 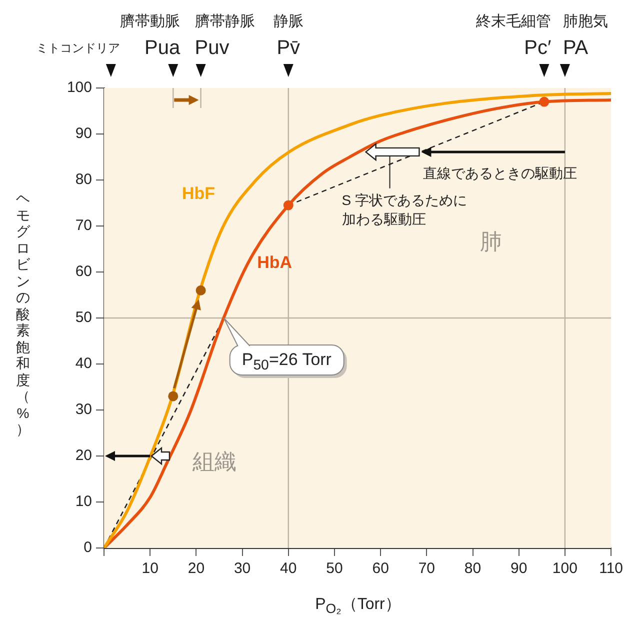 I want to click on series-label: HbA, so click(x=274, y=262).